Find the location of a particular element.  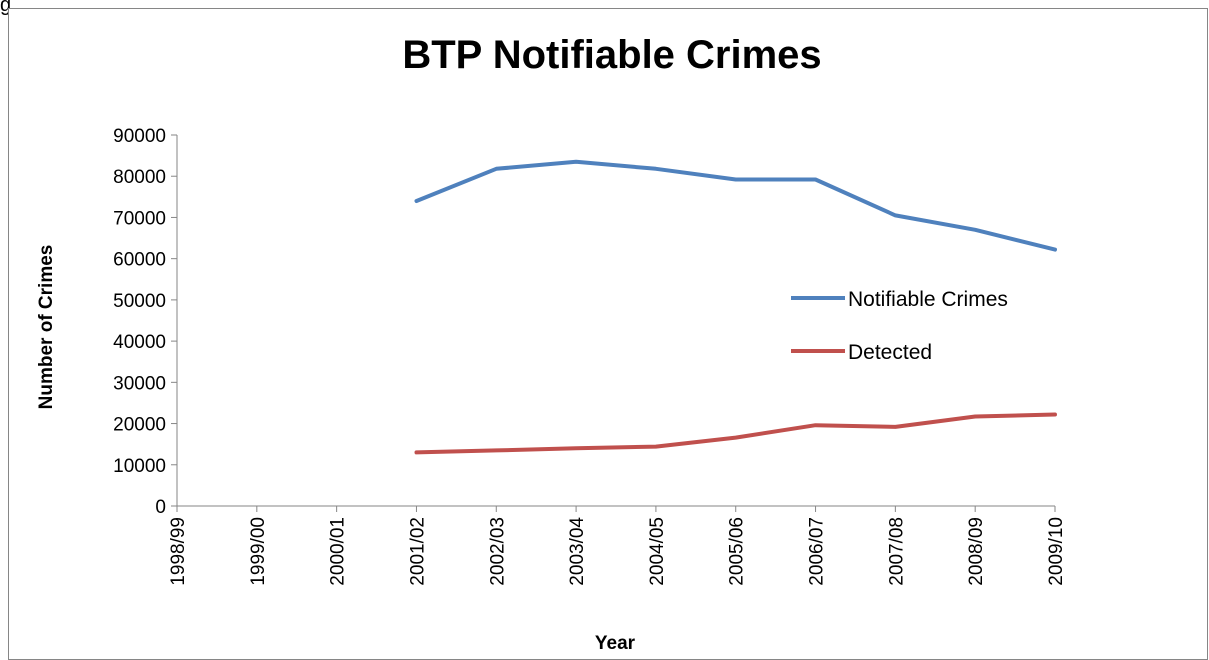

y-tick-label: 90000 is located at coordinates (139, 136).